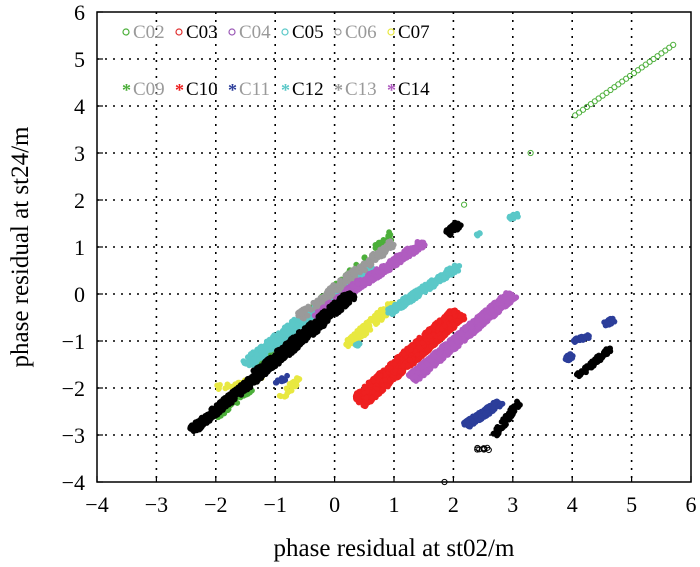 This screenshot has height=567, width=700. I want to click on x-tick-label: 0, so click(334, 504).